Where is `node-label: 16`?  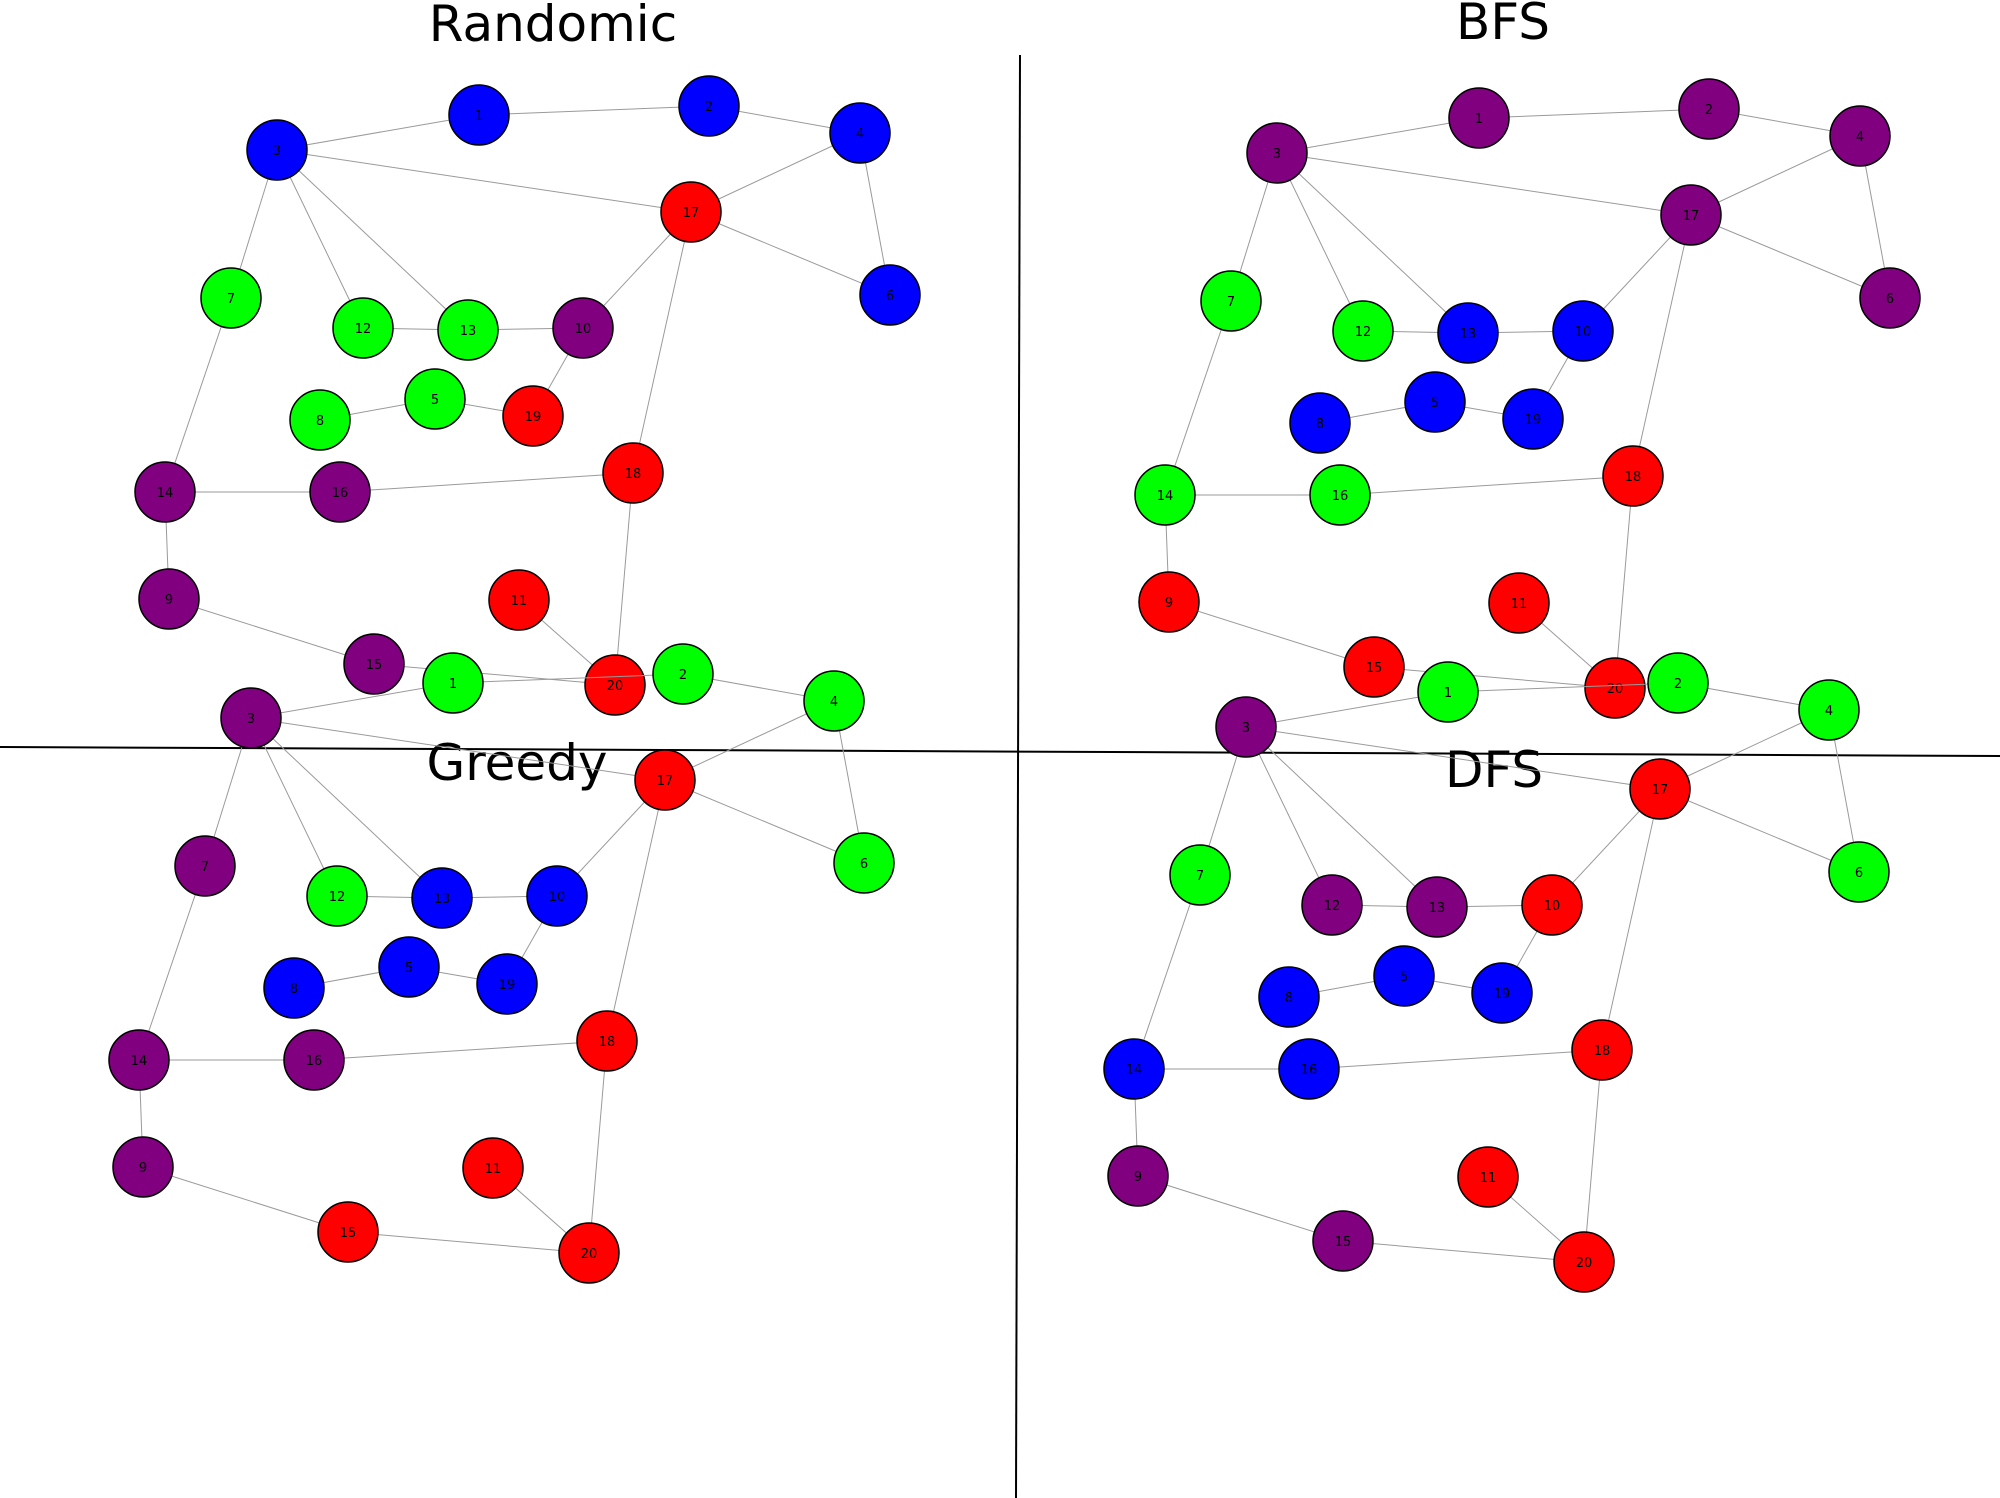
node-label: 16 is located at coordinates (1340, 496).